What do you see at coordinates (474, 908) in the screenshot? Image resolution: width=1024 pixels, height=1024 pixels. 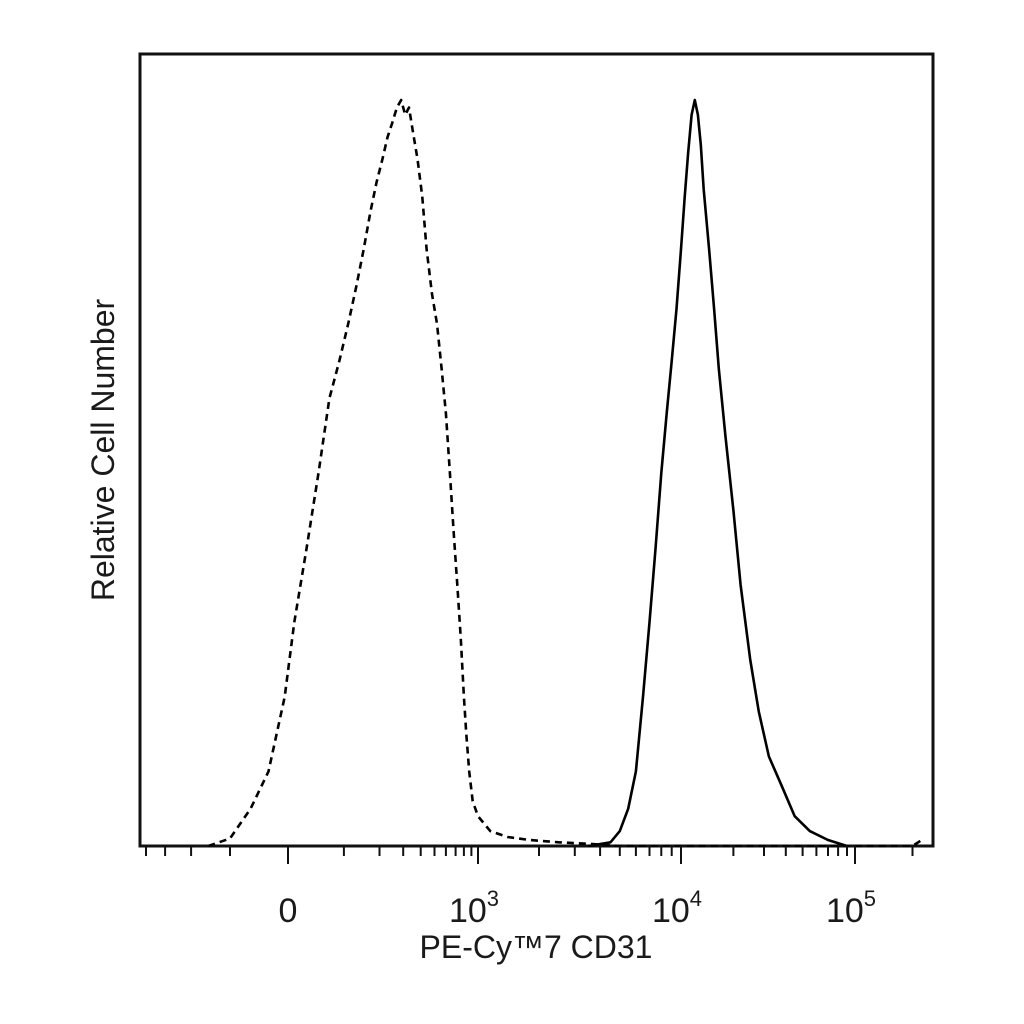 I see `x-tick-label: 10³` at bounding box center [474, 908].